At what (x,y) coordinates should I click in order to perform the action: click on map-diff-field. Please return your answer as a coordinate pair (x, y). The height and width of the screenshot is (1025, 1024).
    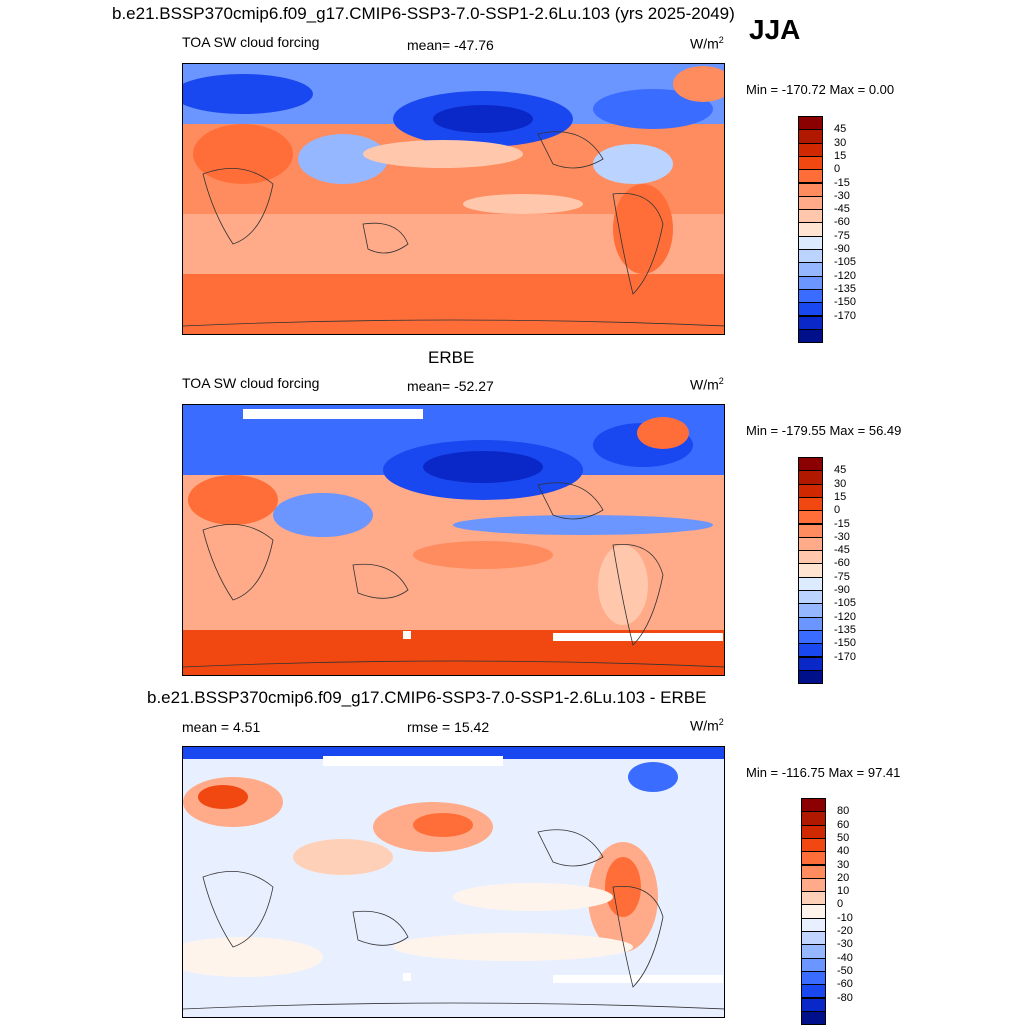
    Looking at the image, I should click on (453, 882).